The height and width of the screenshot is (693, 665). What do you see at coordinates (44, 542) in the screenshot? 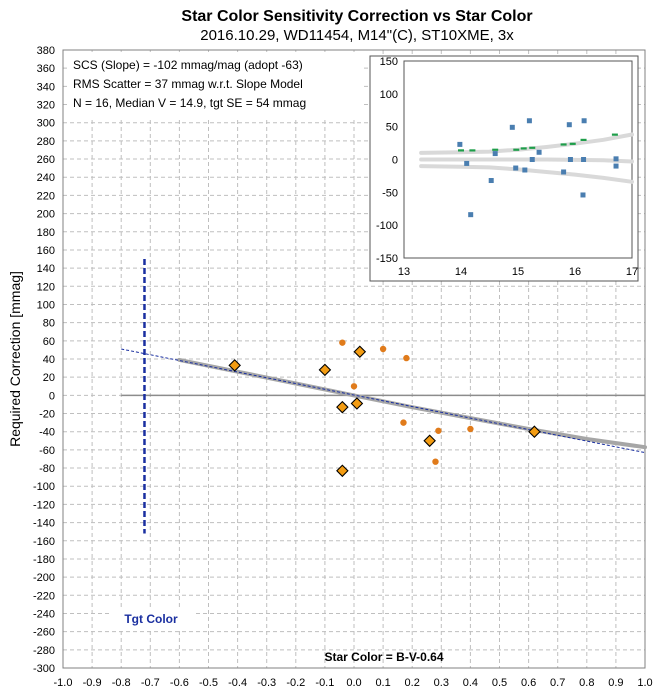
I see `y-tick-label: -160` at bounding box center [44, 542].